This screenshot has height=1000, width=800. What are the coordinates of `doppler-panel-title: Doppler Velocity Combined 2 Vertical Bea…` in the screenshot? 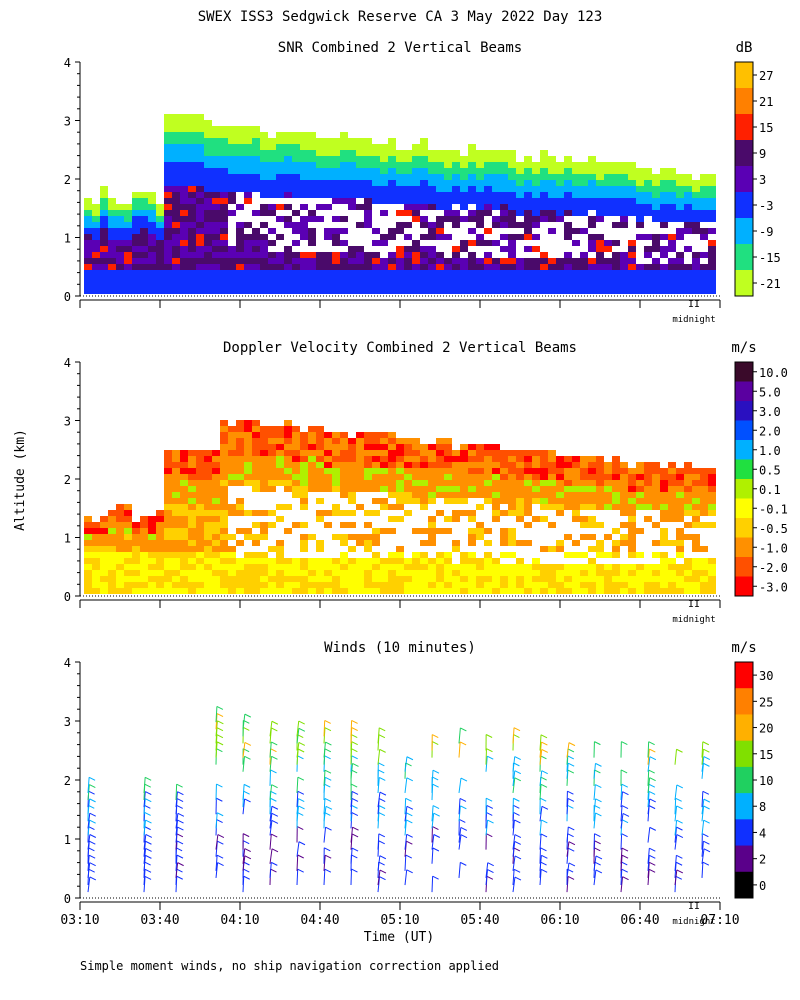 It's located at (400, 348).